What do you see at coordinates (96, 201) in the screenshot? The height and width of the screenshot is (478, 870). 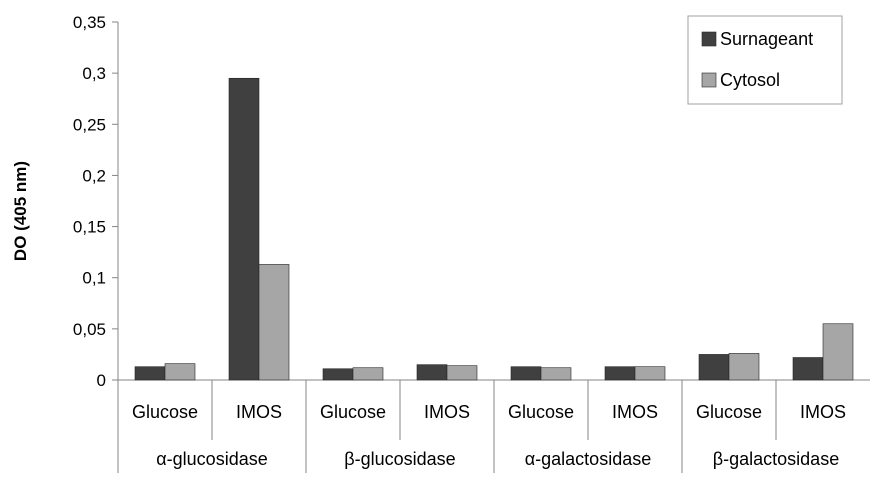 I see `y-axis: 0 0,05 0,1 0,15 0,2 0,25 0,3 0,35` at bounding box center [96, 201].